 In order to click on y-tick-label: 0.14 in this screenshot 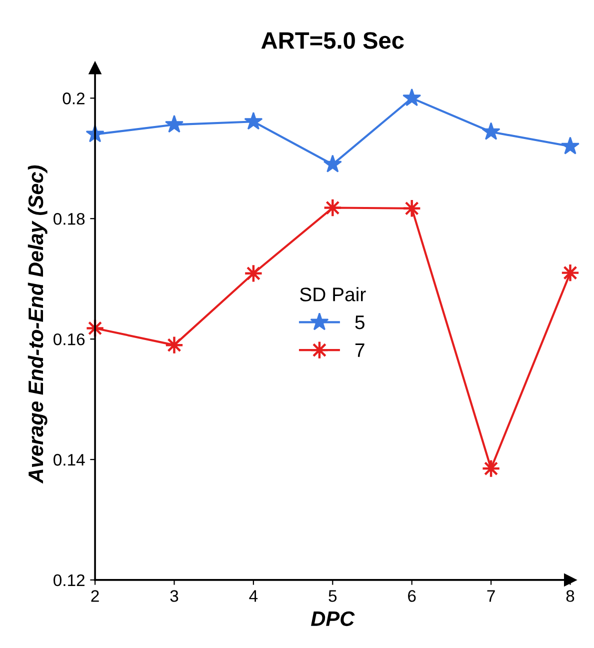, I will do `click(69, 460)`.